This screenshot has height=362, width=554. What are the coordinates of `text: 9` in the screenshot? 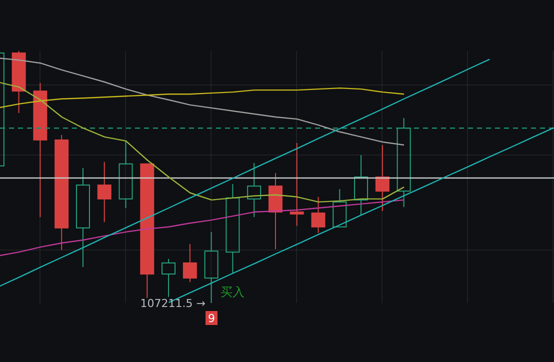 It's located at (212, 318).